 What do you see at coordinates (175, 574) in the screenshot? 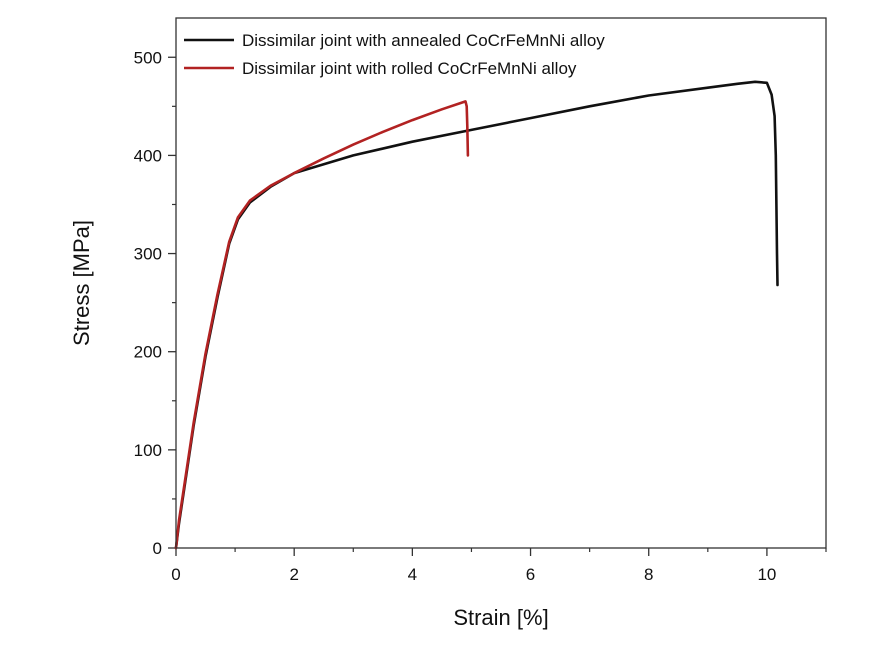
I see `x-tick-label: 0` at bounding box center [175, 574].